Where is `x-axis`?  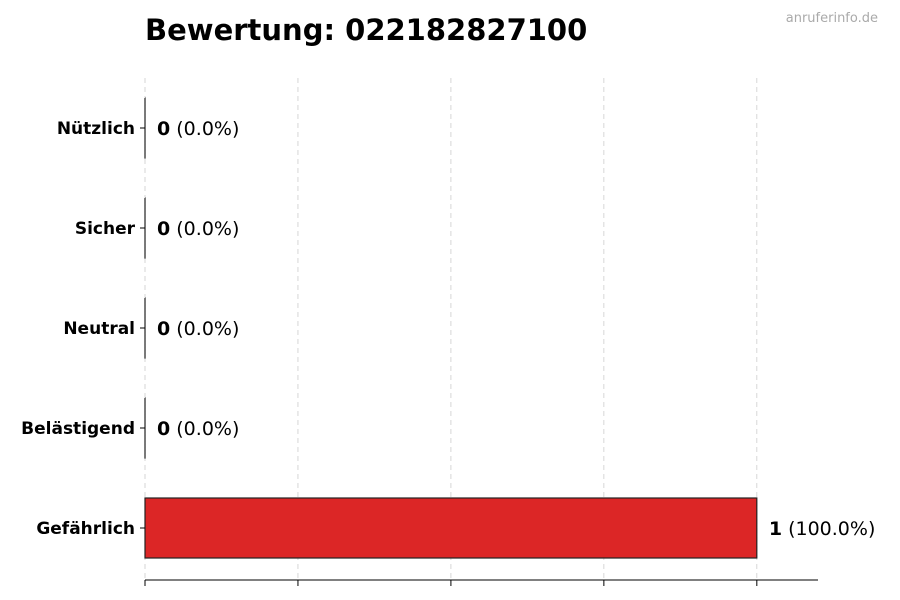 x-axis is located at coordinates (481, 582).